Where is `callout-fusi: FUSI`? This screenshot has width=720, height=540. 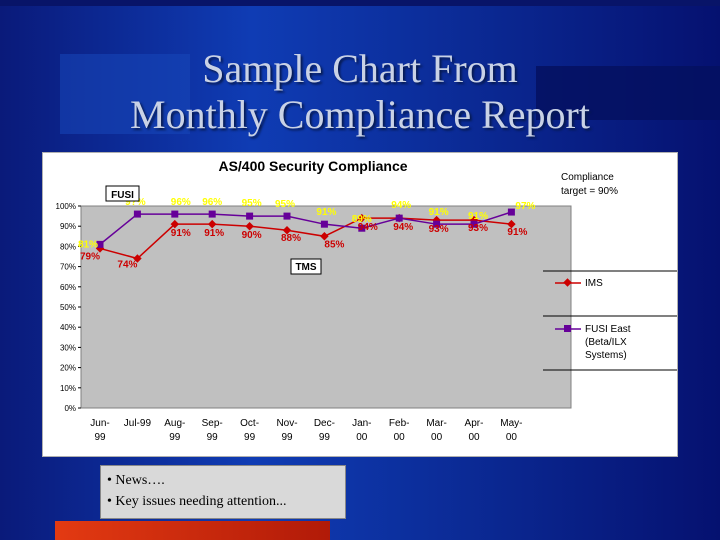
callout-fusi: FUSI is located at coordinates (122, 195).